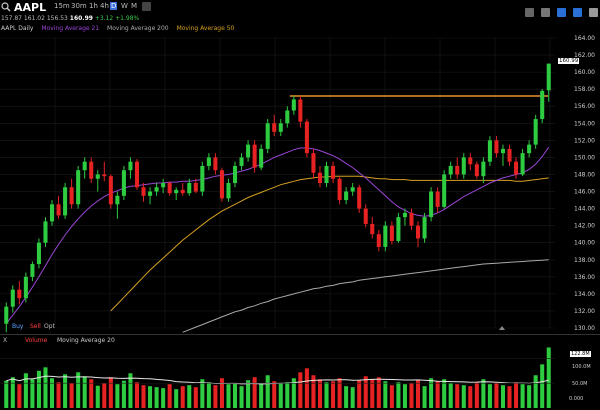 This screenshot has width=600, height=410. What do you see at coordinates (581, 367) in the screenshot?
I see `volume-level-1: 100.0M` at bounding box center [581, 367].